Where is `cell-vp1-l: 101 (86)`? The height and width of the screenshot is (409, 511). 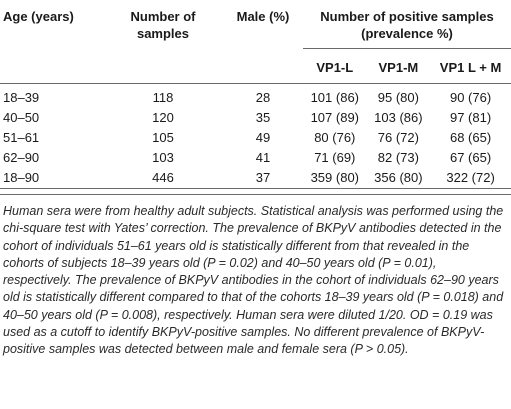 cell-vp1-l: 101 (86) is located at coordinates (334, 97).